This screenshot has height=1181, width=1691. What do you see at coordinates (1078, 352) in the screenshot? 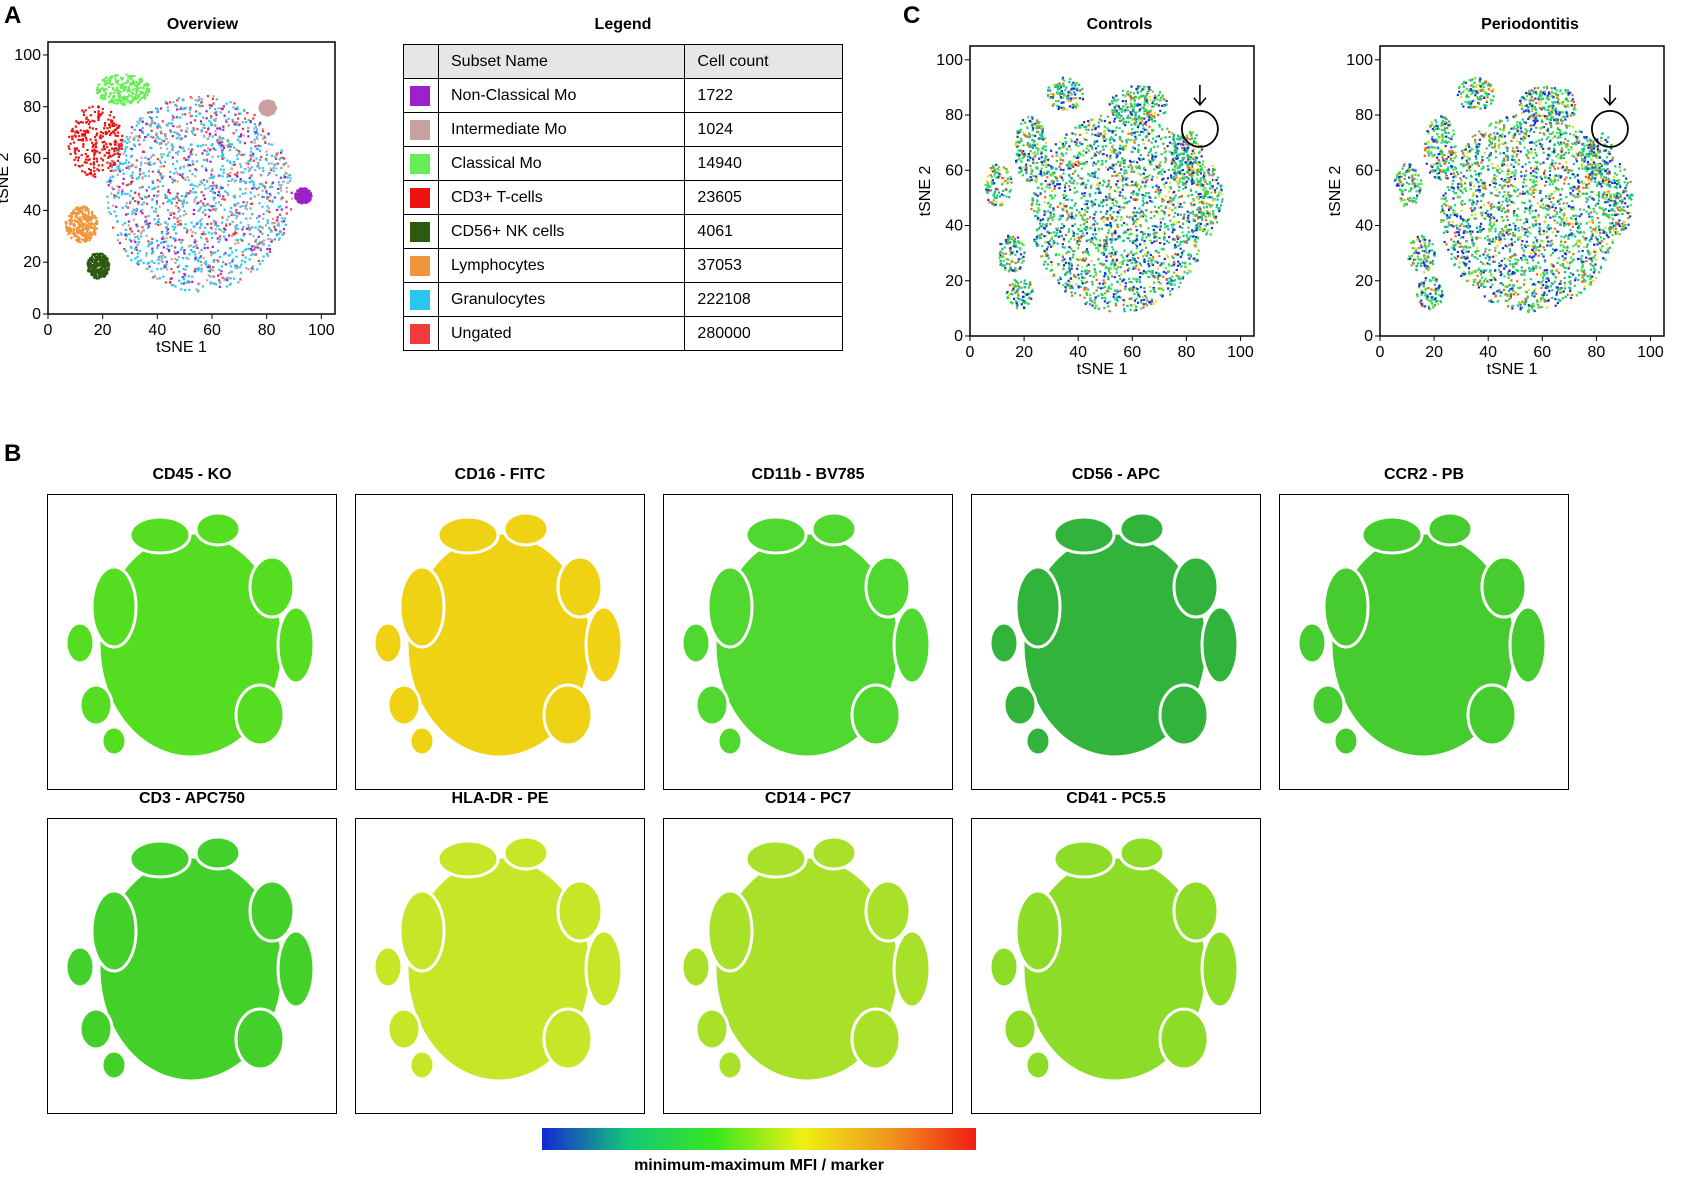
I see `x-tick-label: 40` at bounding box center [1078, 352].